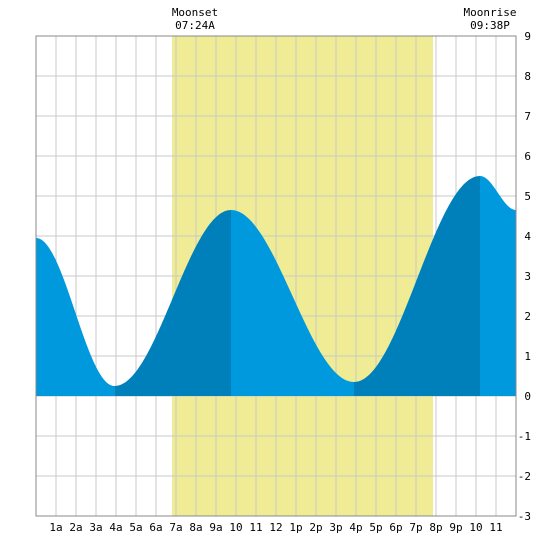 Image resolution: width=550 pixels, height=550 pixels. I want to click on x-tick-label: 2a, so click(75, 527).